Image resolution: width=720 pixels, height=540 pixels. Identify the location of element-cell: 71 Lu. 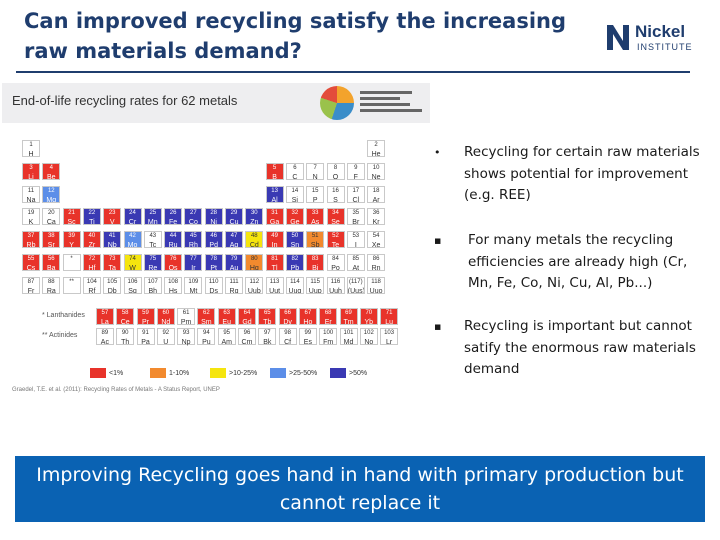
(389, 317).